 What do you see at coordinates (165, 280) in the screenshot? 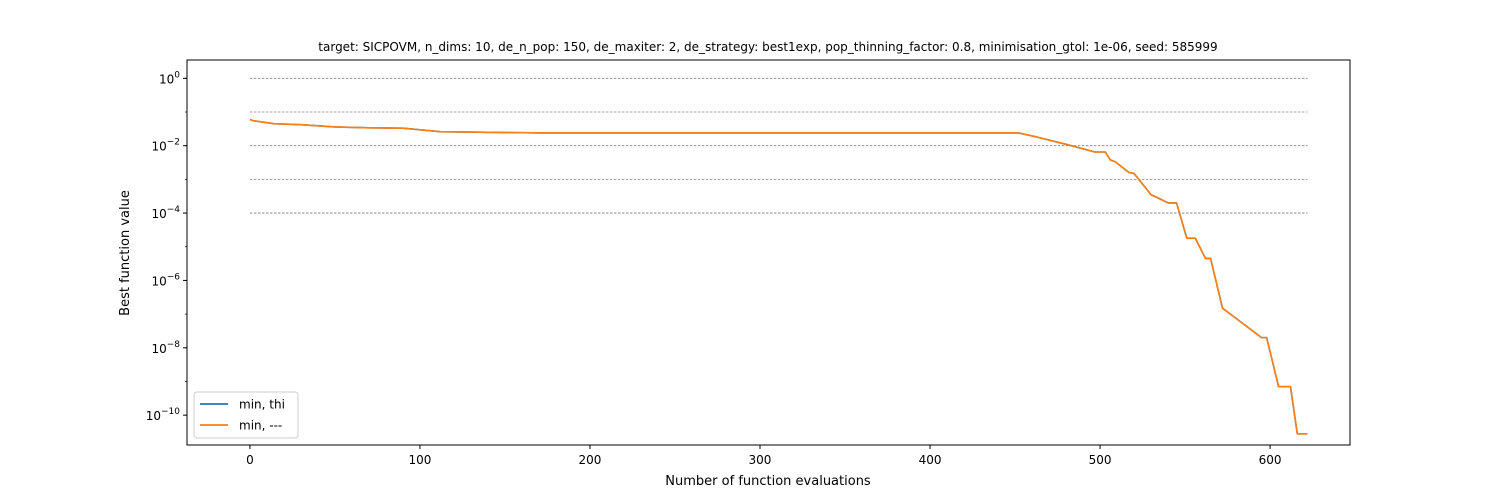
I see `y-tick-label: 10⁻⁶` at bounding box center [165, 280].